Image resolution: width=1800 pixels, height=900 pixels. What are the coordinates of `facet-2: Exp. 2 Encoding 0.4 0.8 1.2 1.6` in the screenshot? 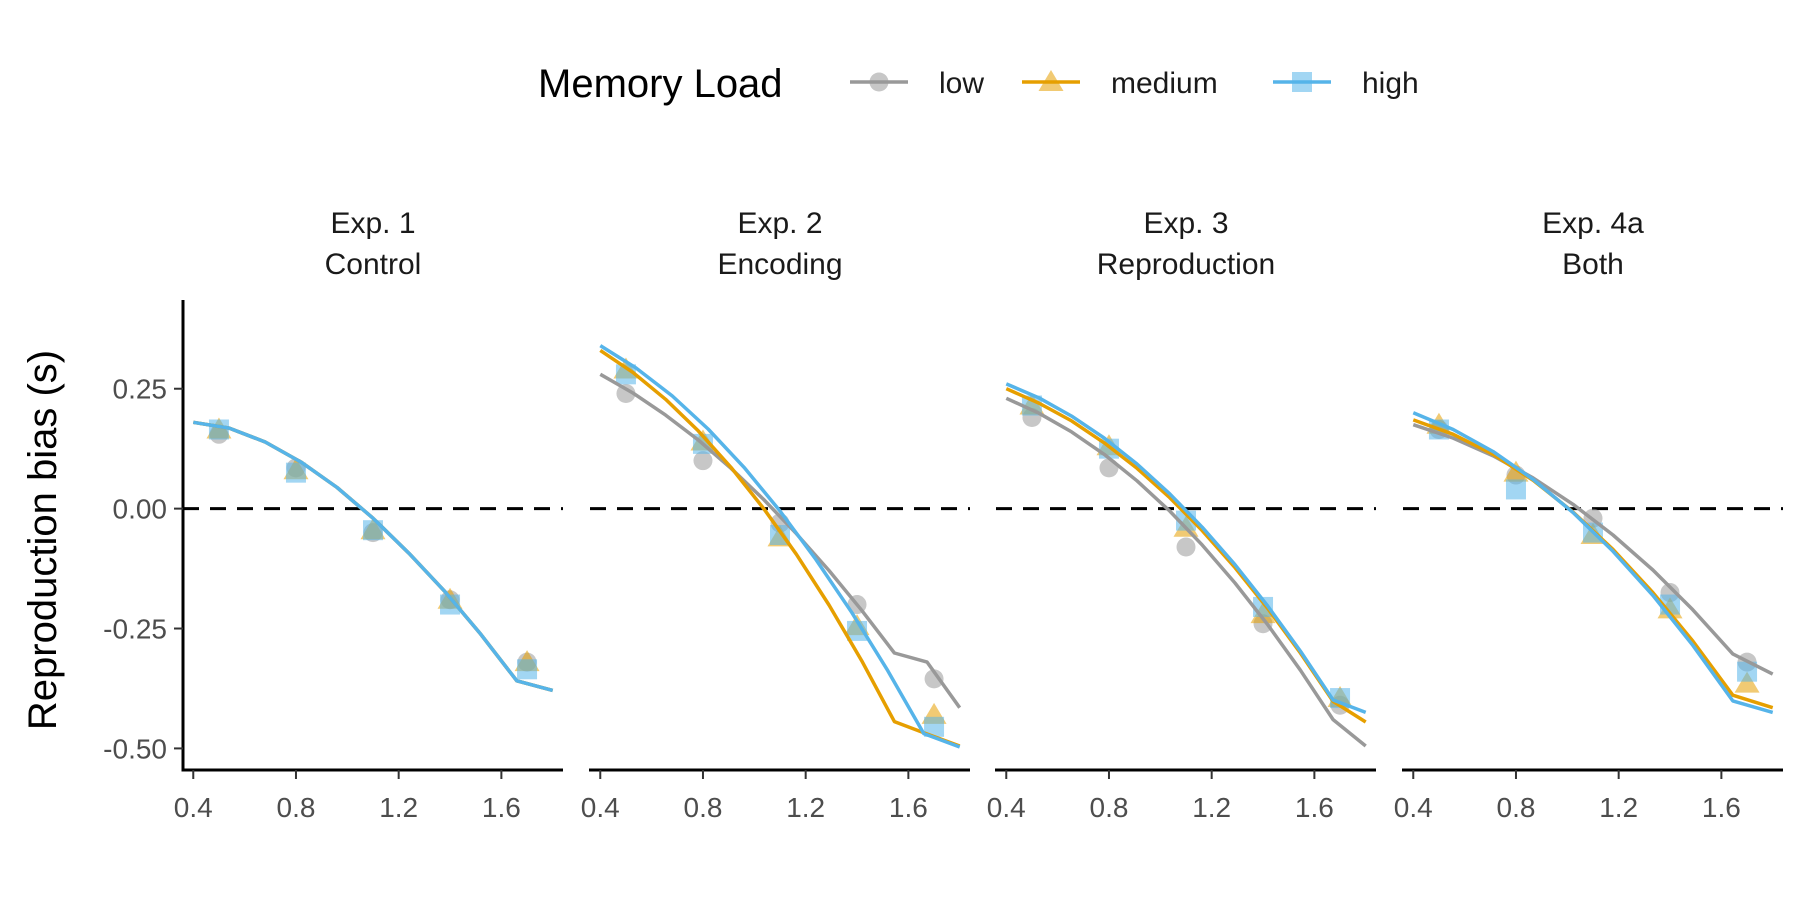 It's located at (775, 515).